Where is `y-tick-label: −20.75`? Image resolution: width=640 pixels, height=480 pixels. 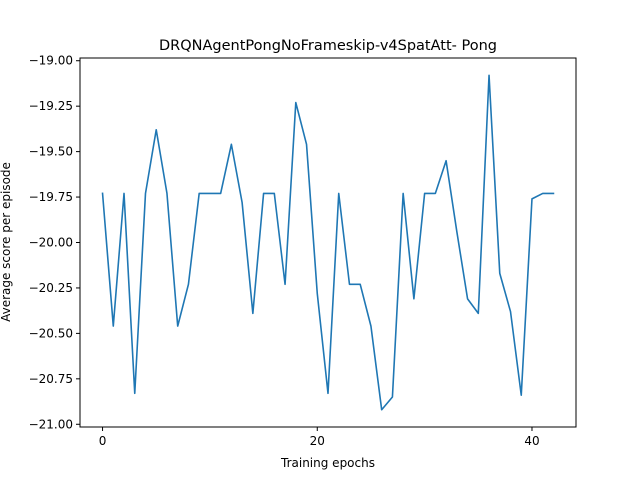
y-tick-label: −20.75 is located at coordinates (51, 379).